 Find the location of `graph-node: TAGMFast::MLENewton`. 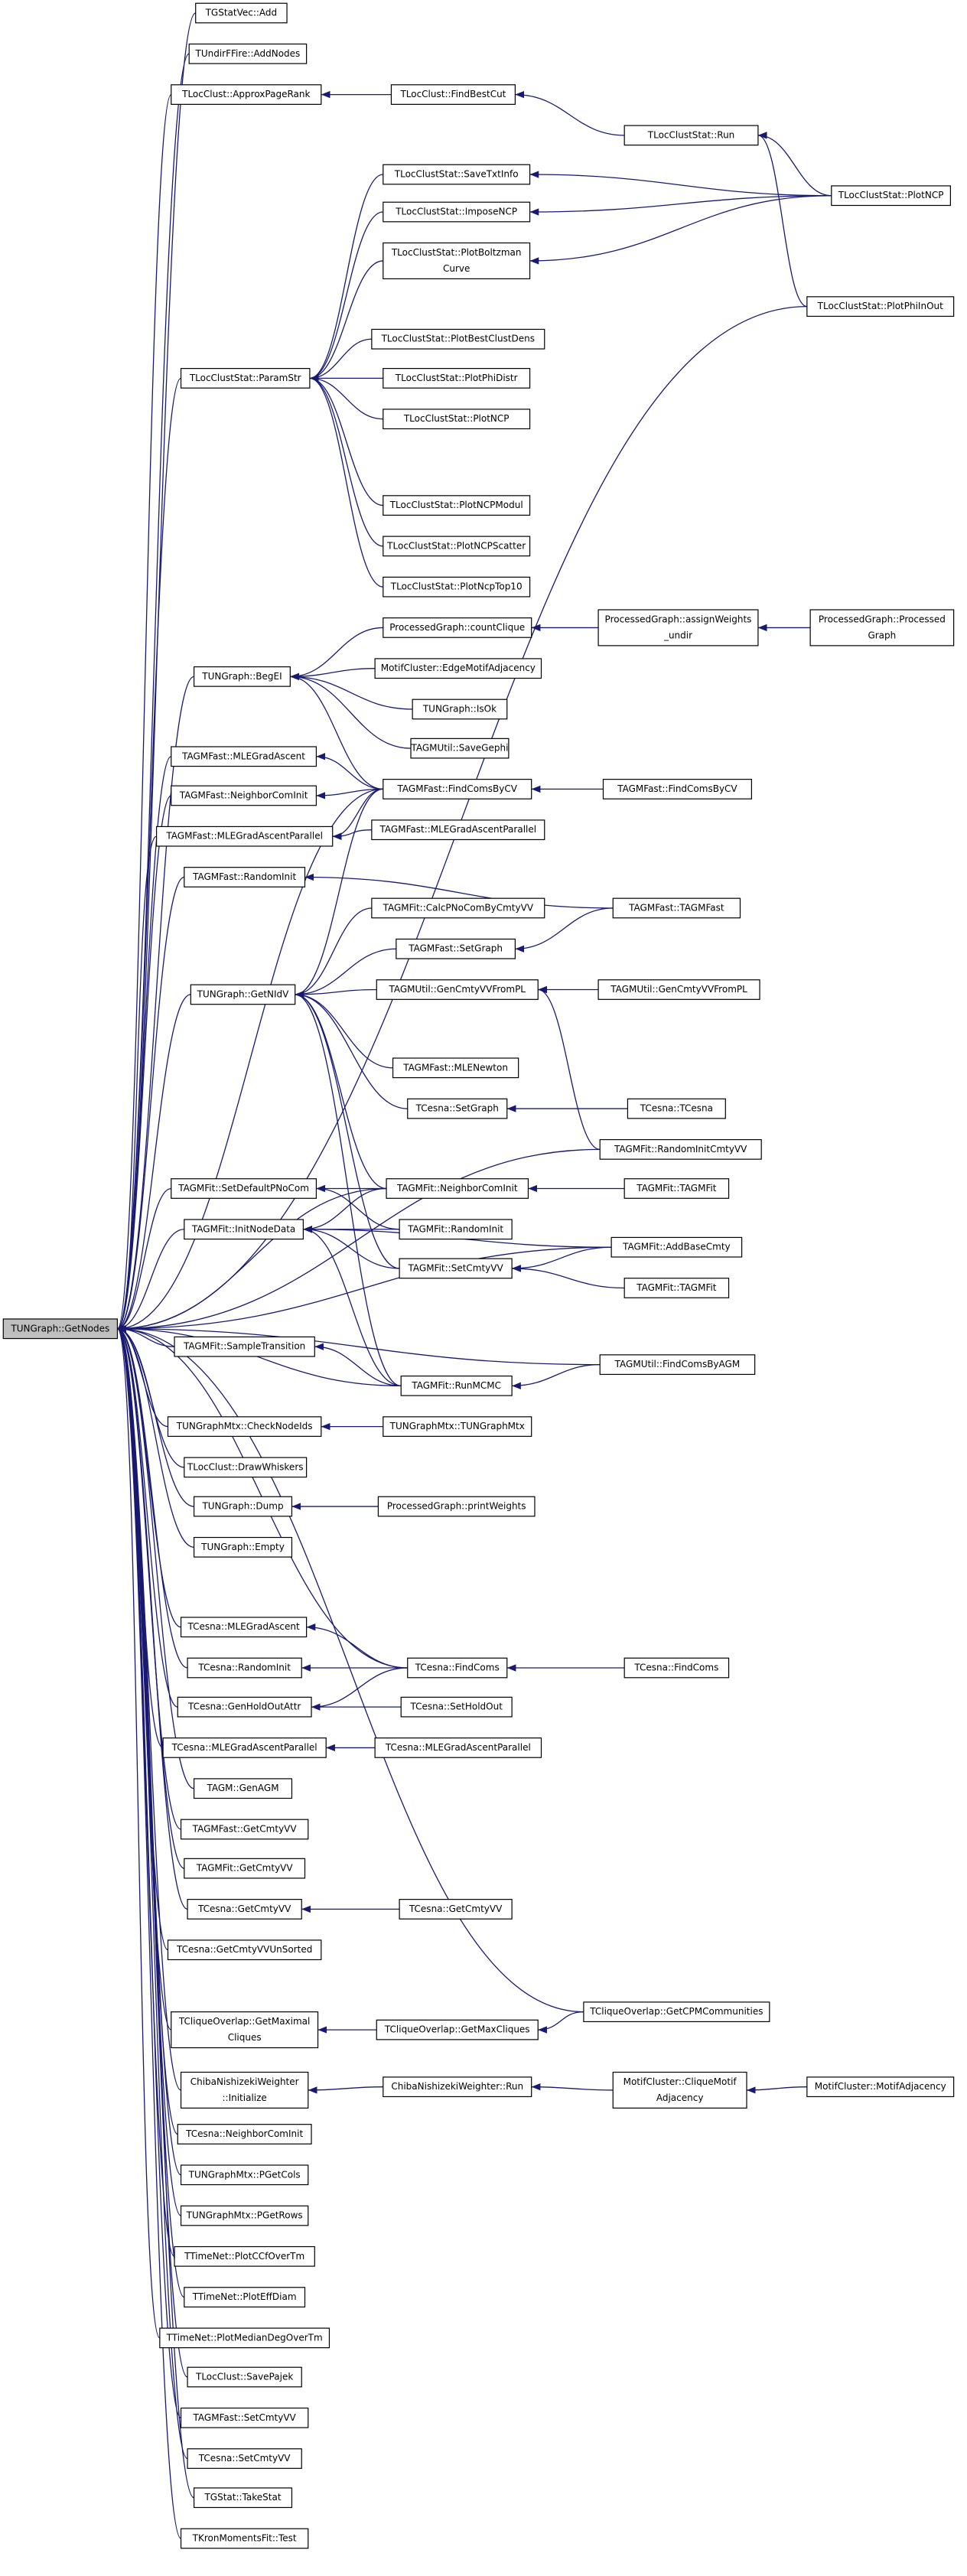

graph-node: TAGMFast::MLENewton is located at coordinates (455, 1068).